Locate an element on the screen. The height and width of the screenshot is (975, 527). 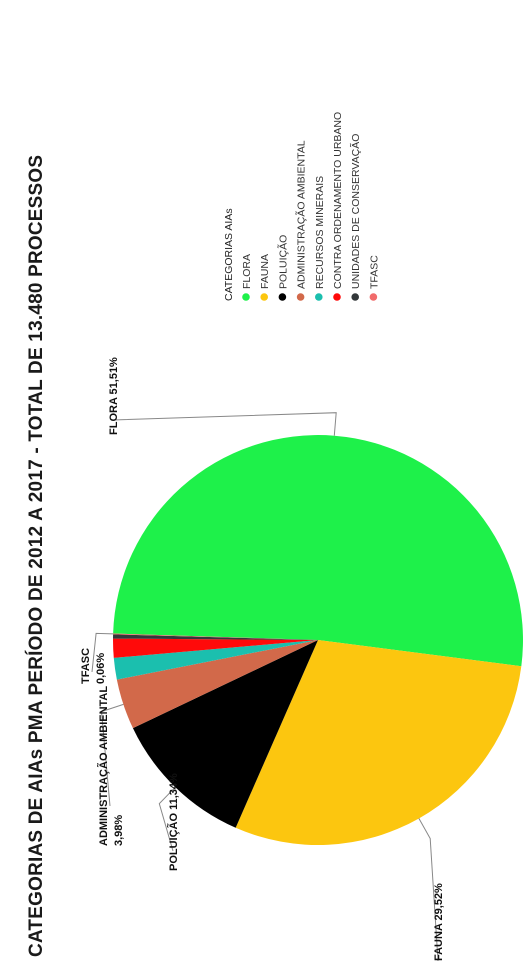
legend-label-fauna: FAUNA is located at coordinates (265, 271).